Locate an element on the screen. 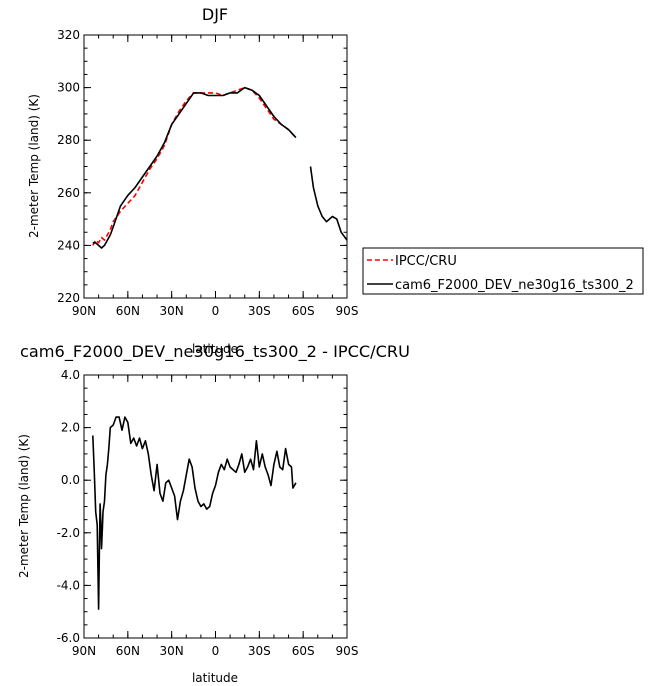  top-x-tick-label: 90S is located at coordinates (347, 311).